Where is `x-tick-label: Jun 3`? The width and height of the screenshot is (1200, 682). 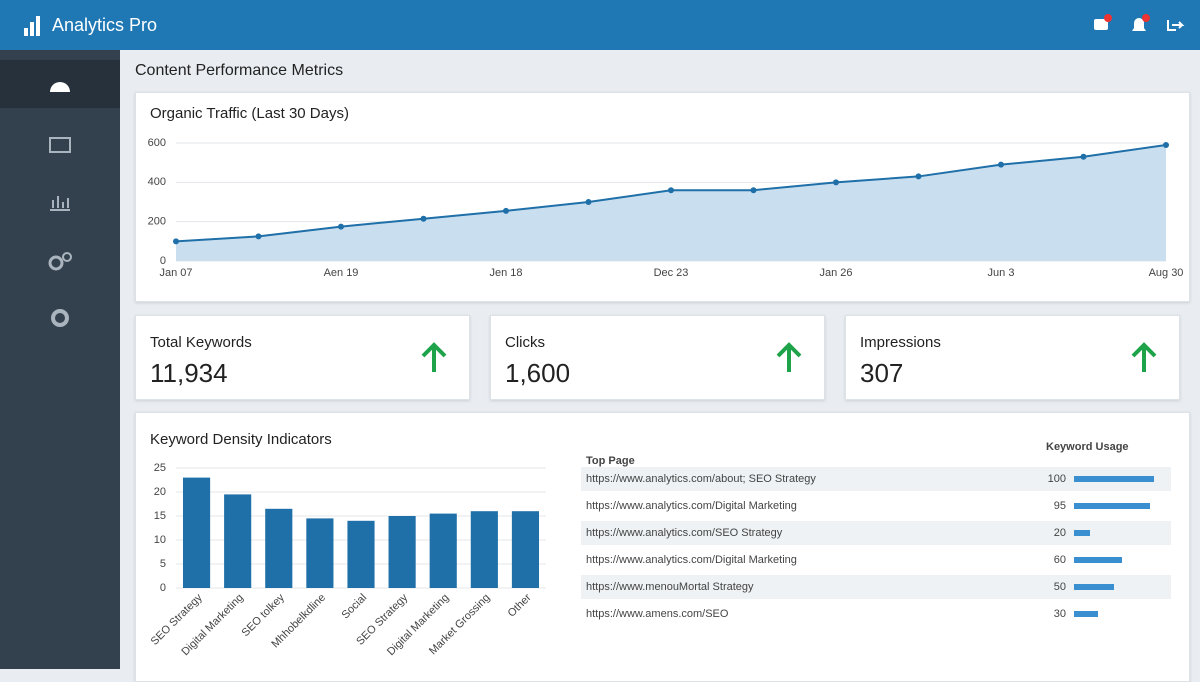 x-tick-label: Jun 3 is located at coordinates (1001, 273).